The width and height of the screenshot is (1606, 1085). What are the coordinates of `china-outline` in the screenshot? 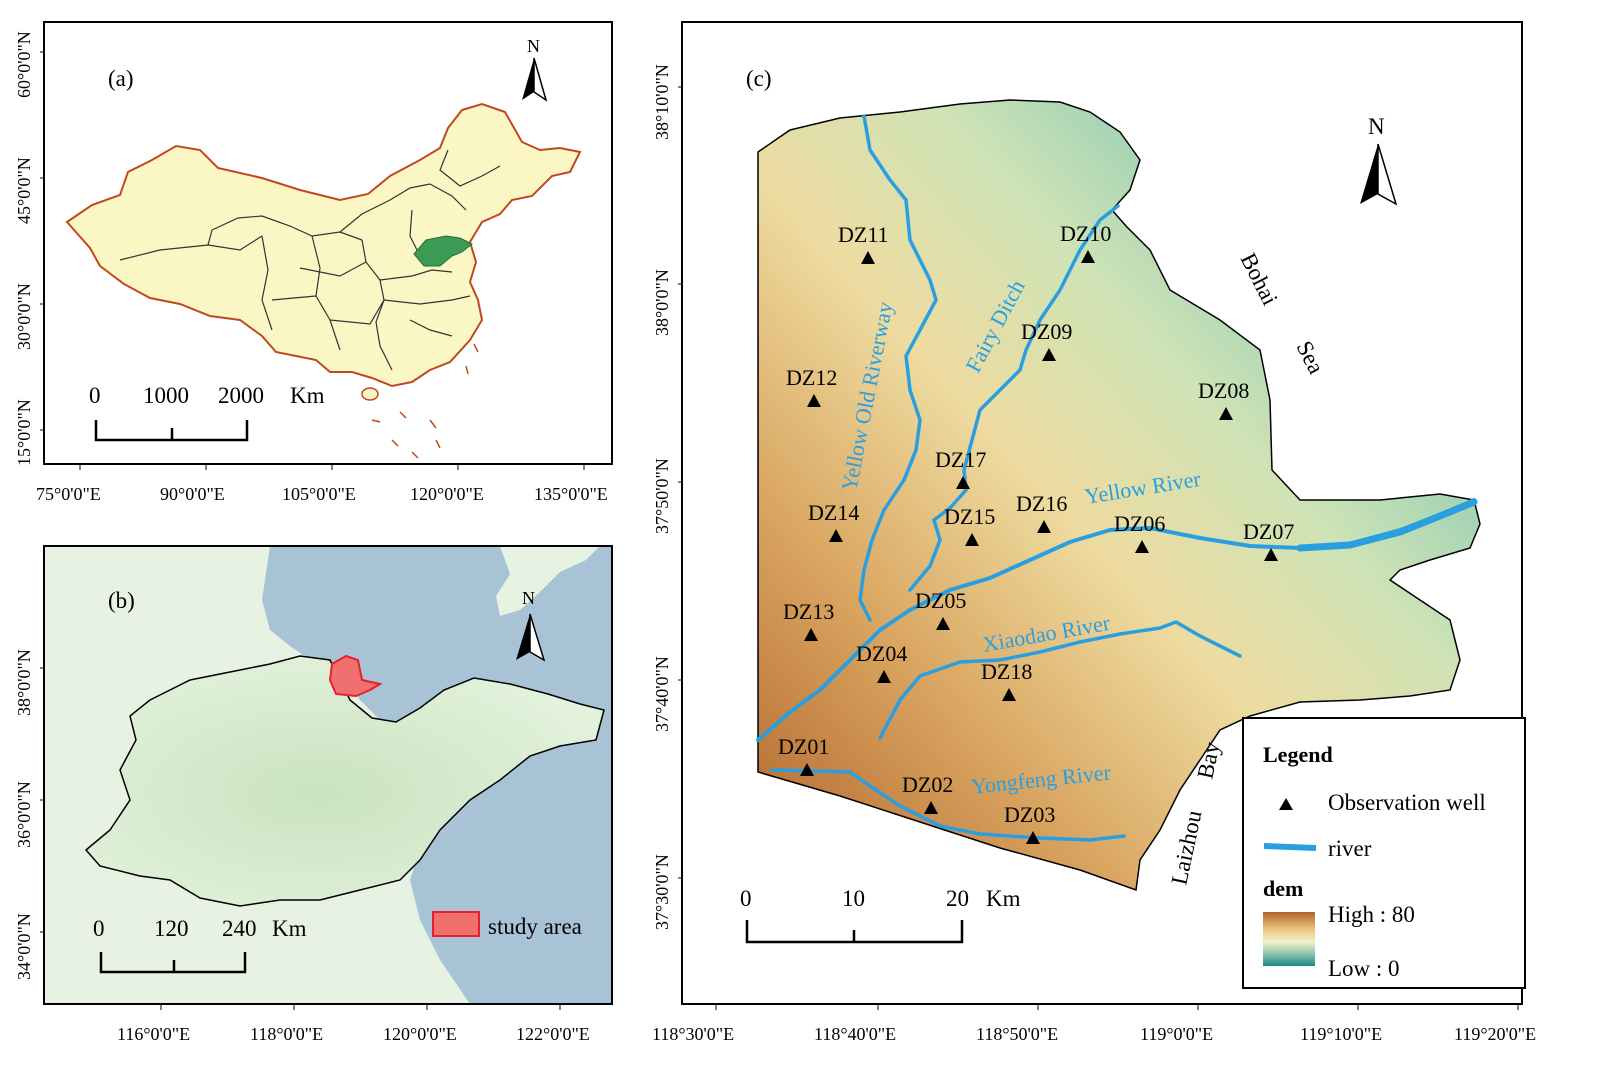 It's located at (323, 245).